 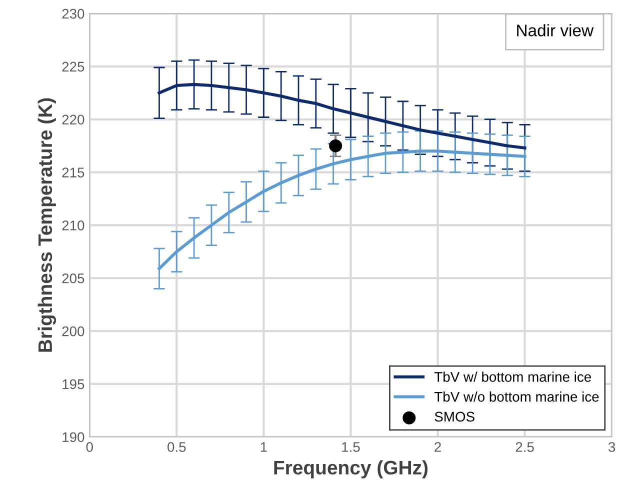 I want to click on x-tick-label: 2, so click(x=437, y=447).